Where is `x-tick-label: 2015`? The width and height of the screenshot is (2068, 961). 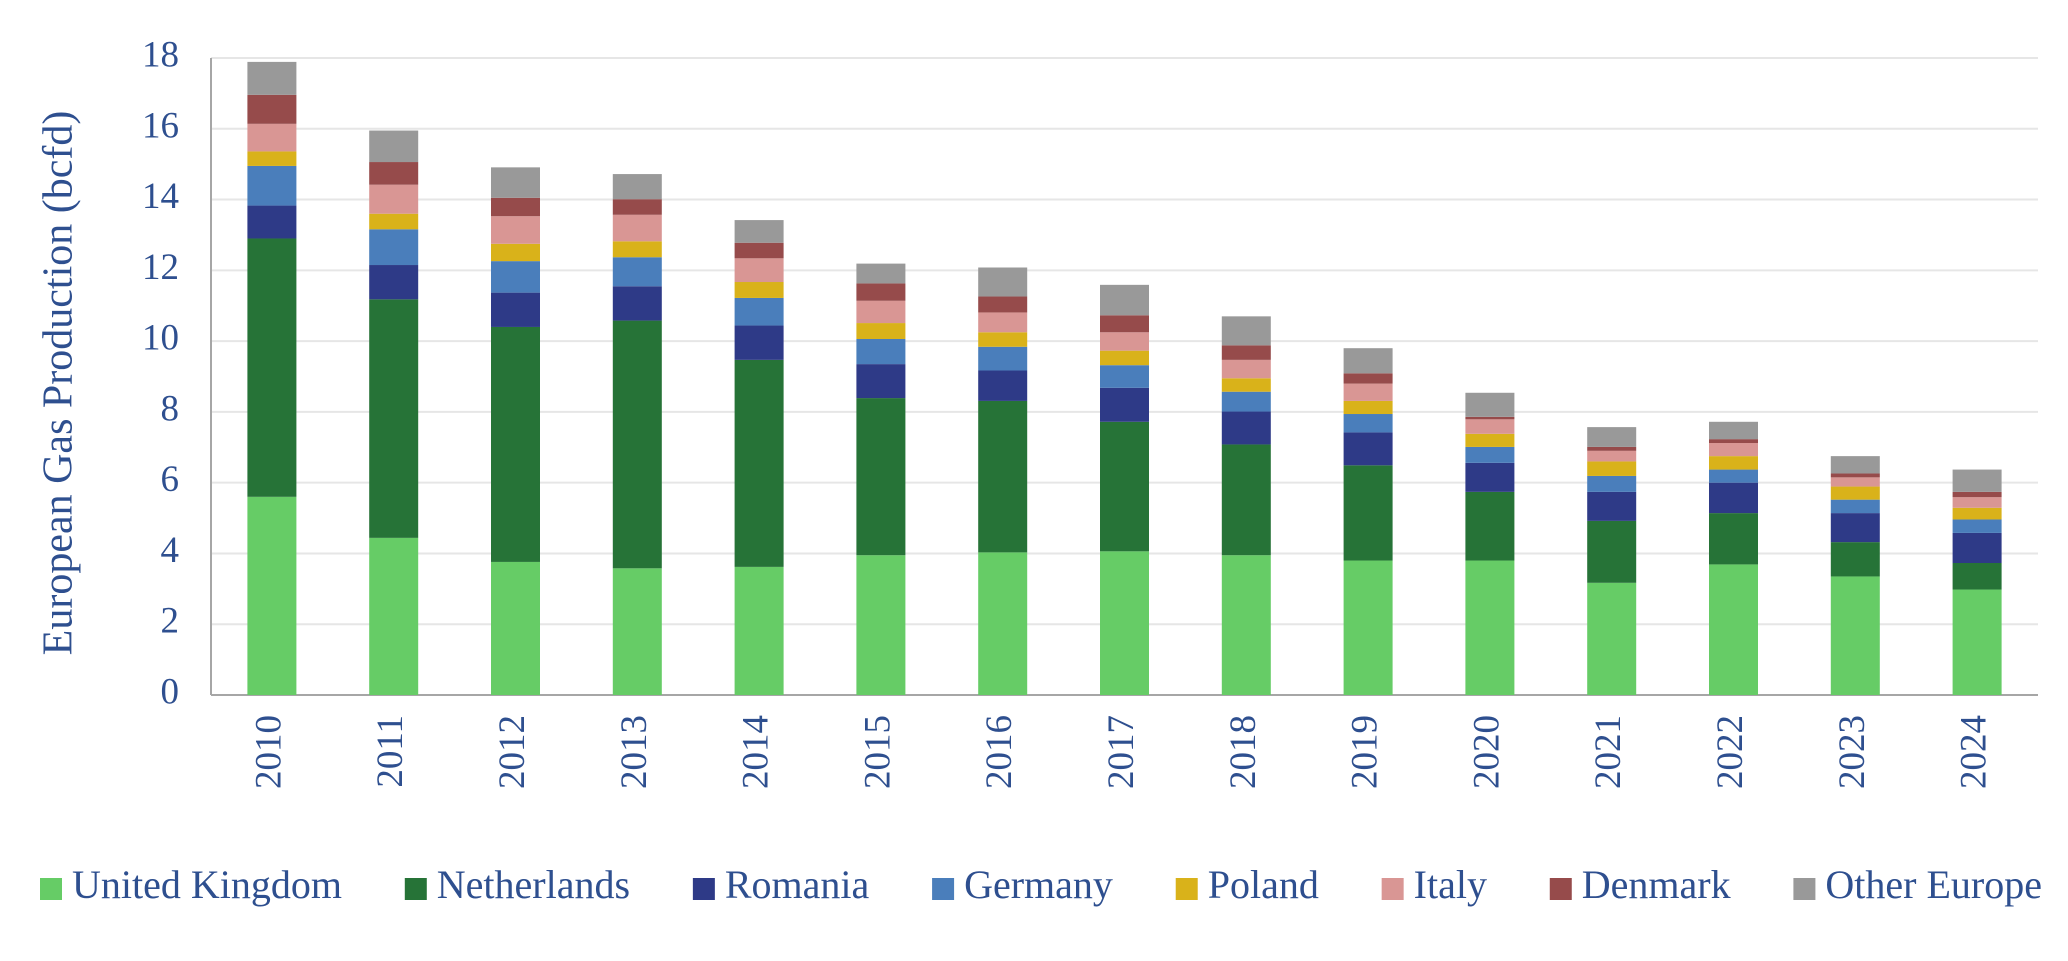
x-tick-label: 2015 is located at coordinates (877, 752).